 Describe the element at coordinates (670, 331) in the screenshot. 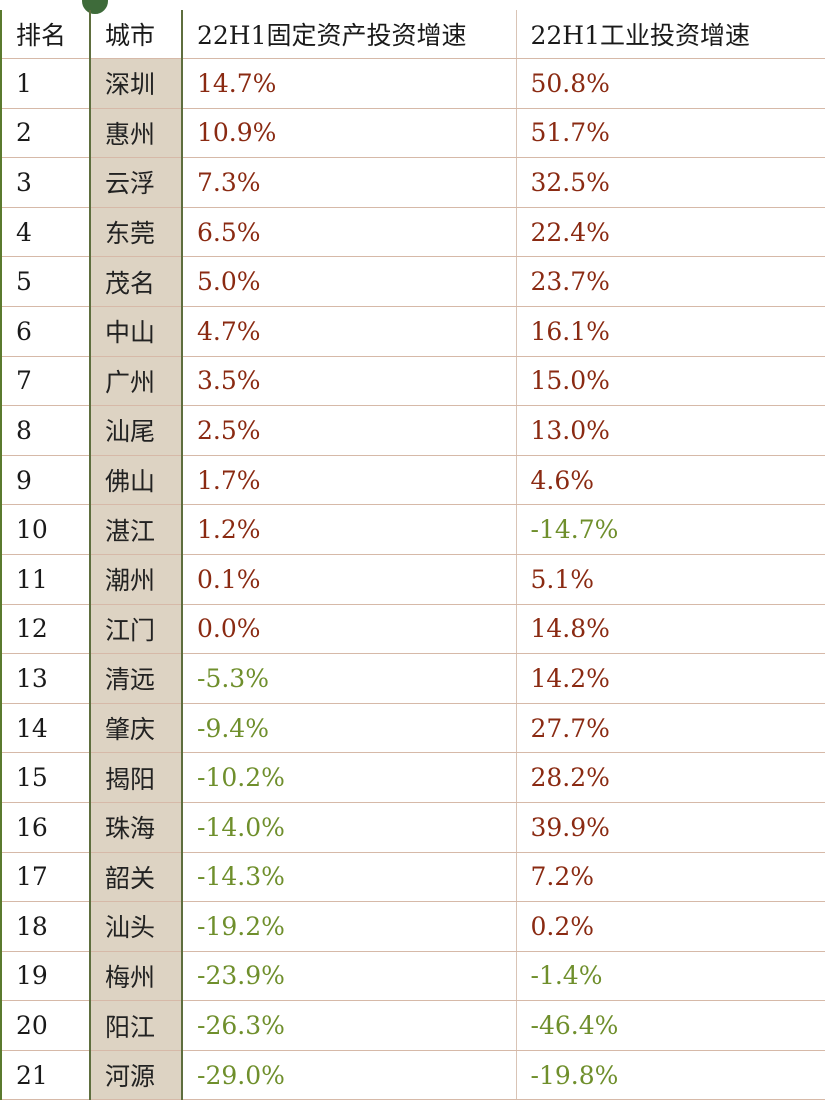

I see `industrial-investment-cell: 16.1%` at that location.